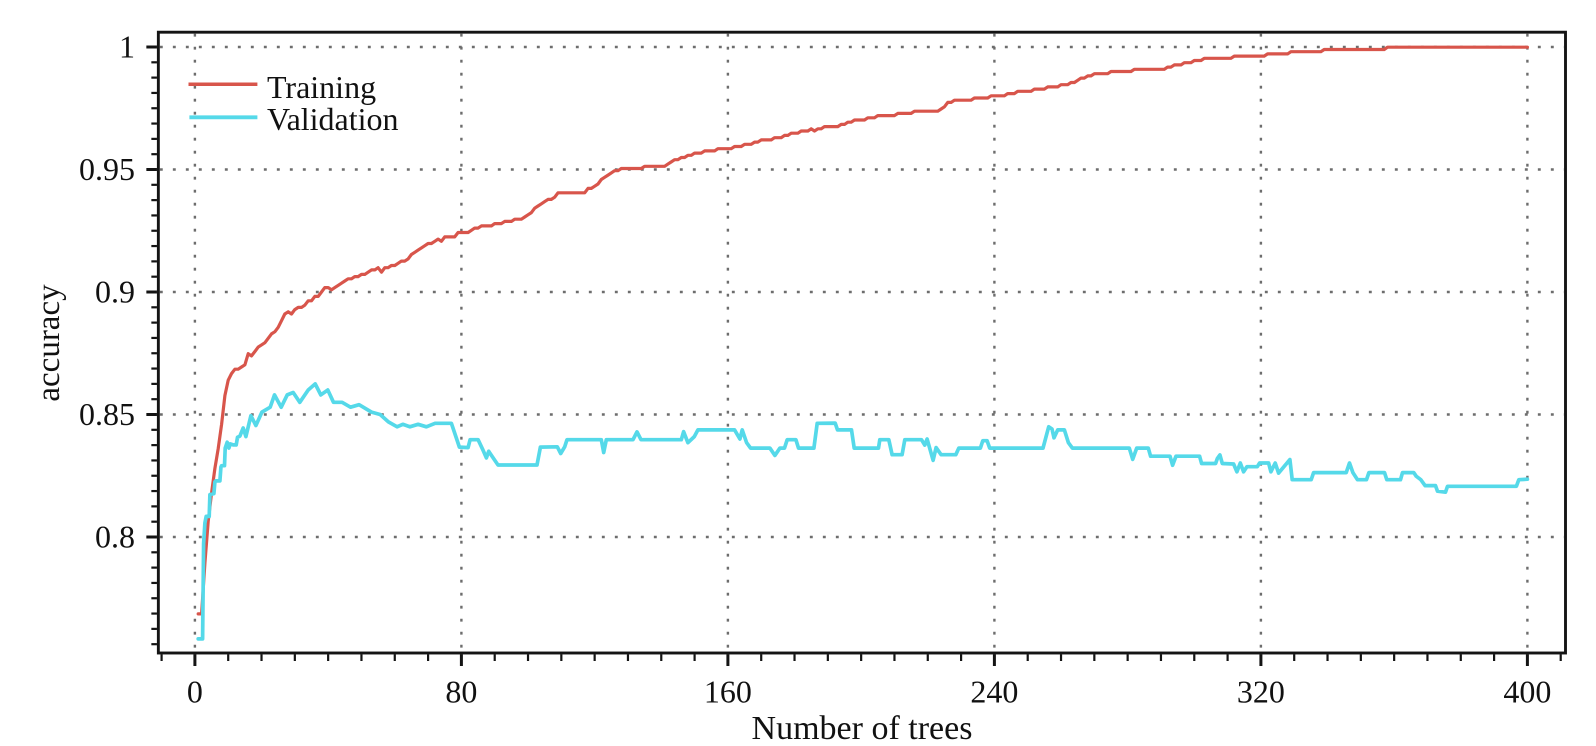 This screenshot has width=1596, height=746. Describe the element at coordinates (1261, 692) in the screenshot. I see `svg-text: 320` at that location.